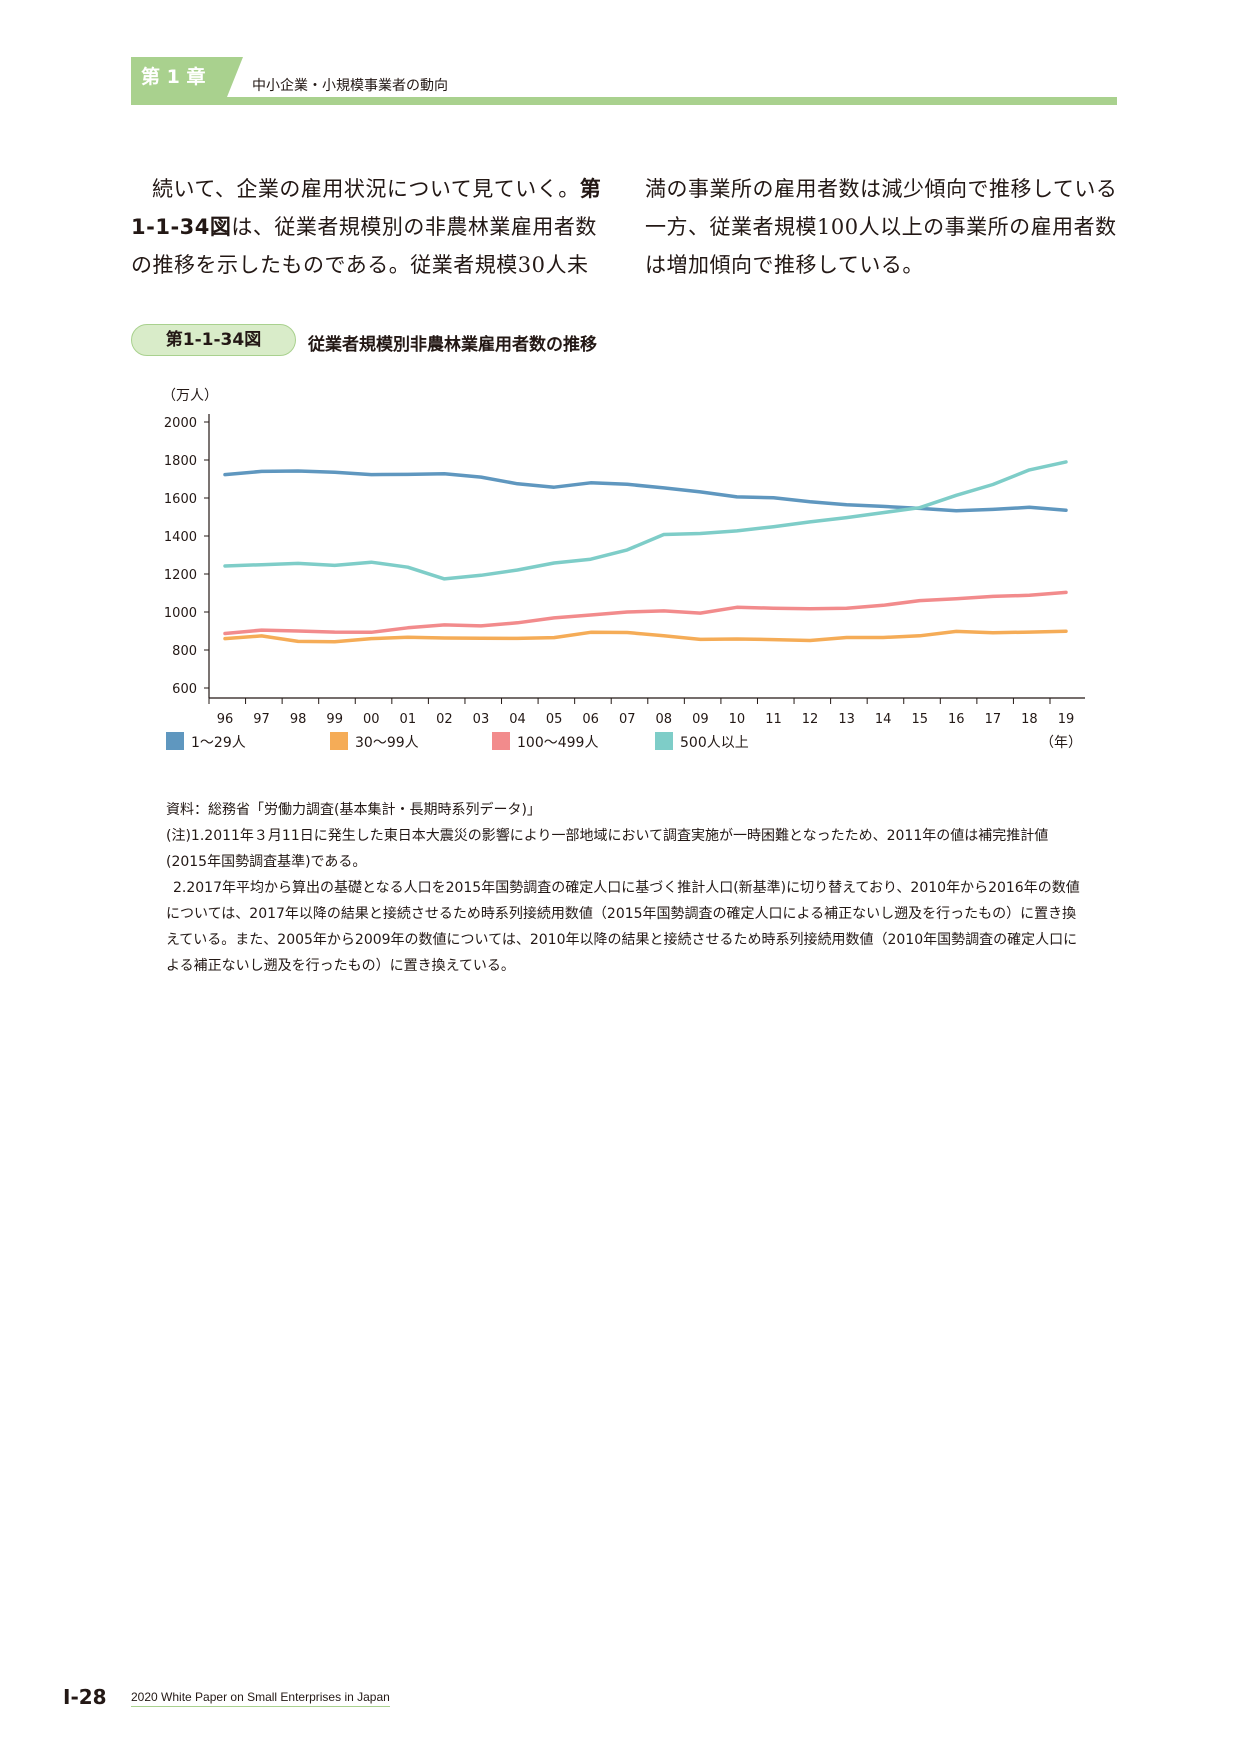 The width and height of the screenshot is (1241, 1754). Describe the element at coordinates (366, 189) in the screenshot. I see `body-left-lead: 続いて、企業の雇用状況について見ていく。` at that location.